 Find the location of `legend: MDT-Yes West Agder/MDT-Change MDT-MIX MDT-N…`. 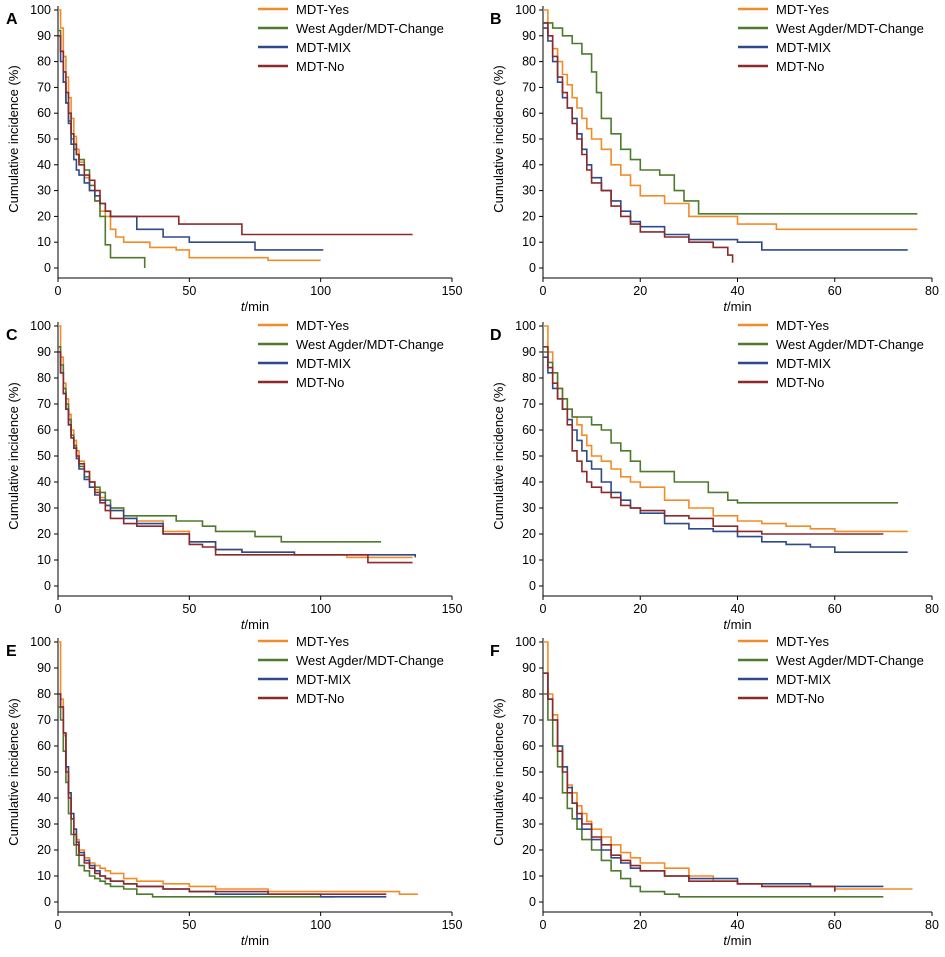

legend: MDT-Yes West Agder/MDT-Change MDT-MIX MDT-N… is located at coordinates (351, 670).